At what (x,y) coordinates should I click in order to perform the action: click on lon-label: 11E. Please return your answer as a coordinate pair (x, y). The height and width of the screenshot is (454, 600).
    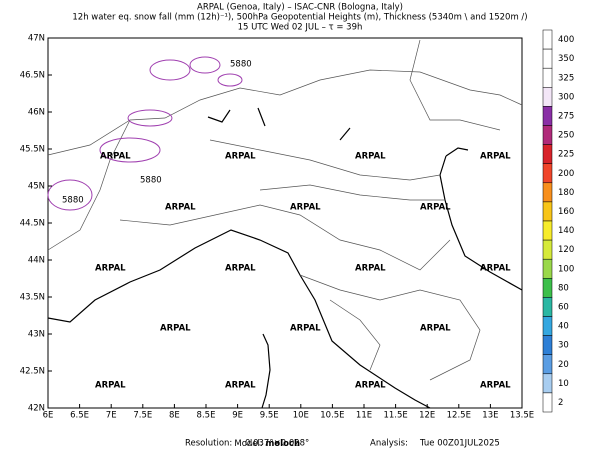
    Looking at the image, I should click on (364, 416).